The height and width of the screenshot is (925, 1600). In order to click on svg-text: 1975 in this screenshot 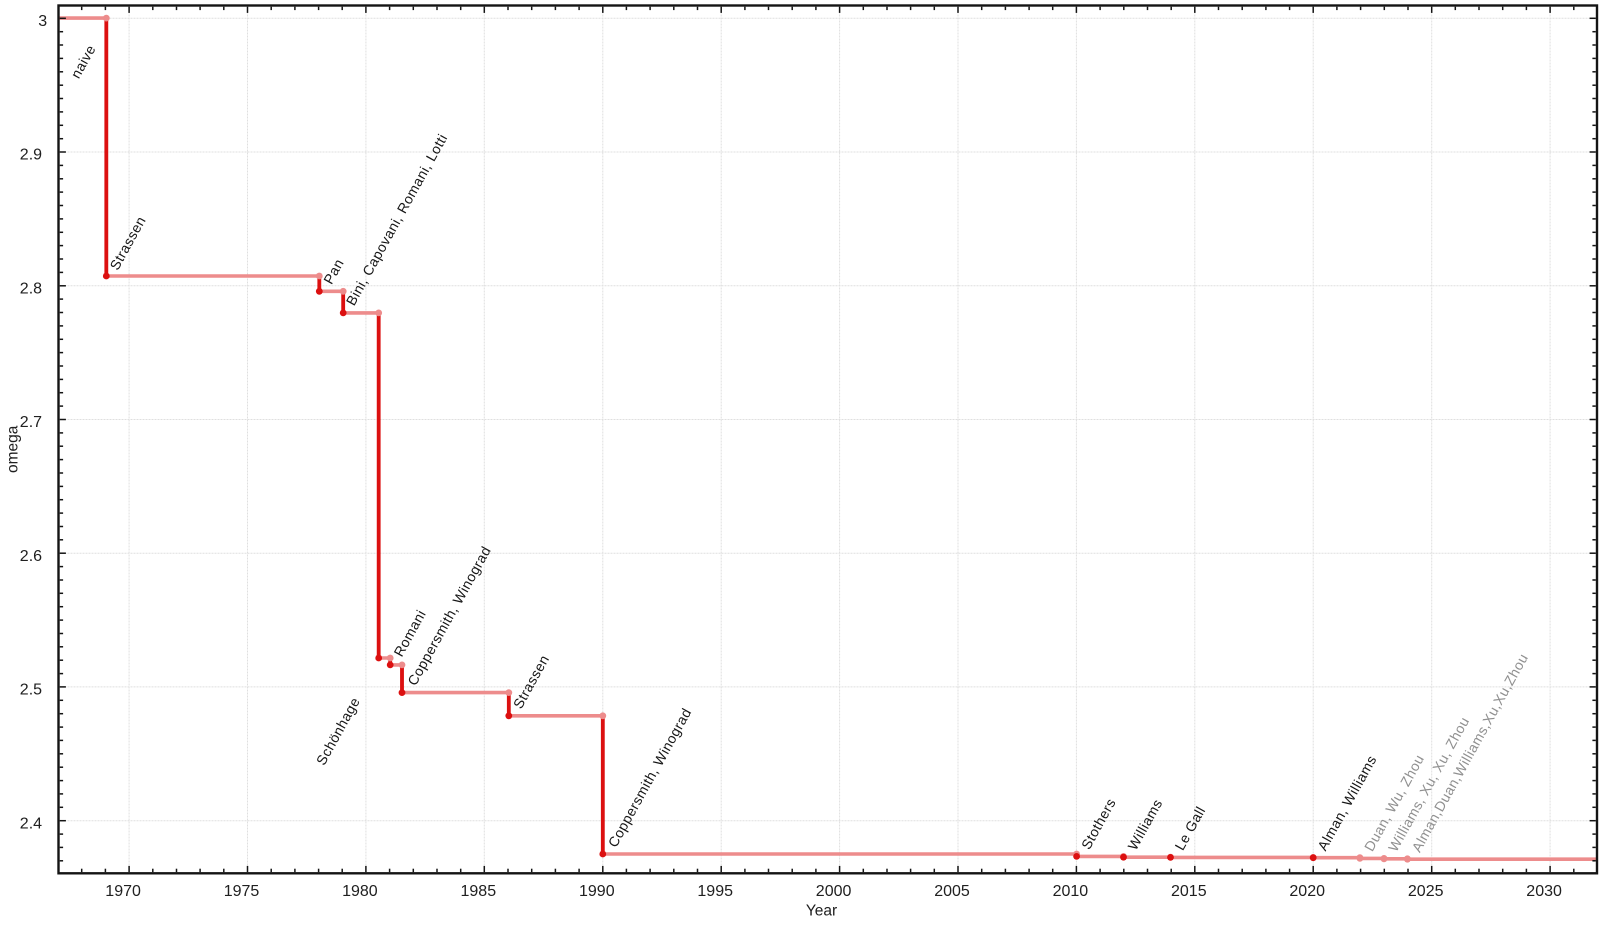, I will do `click(242, 891)`.